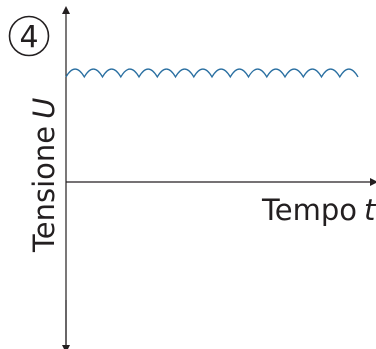  Describe the element at coordinates (44, 108) in the screenshot. I see `y-axis-label-symbol: U` at that location.